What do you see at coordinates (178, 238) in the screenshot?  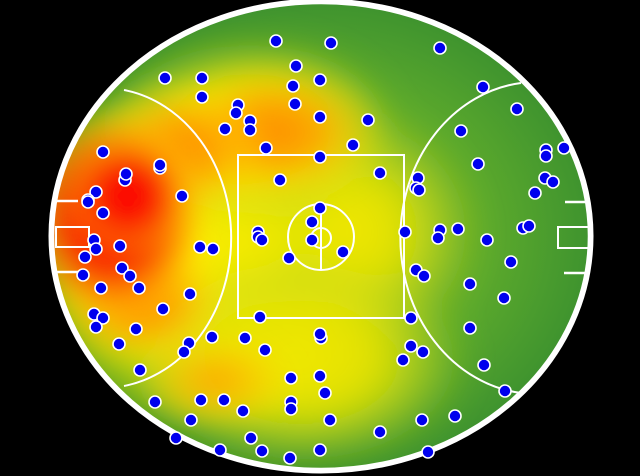 I see `left-fifty-metre-arc` at bounding box center [178, 238].